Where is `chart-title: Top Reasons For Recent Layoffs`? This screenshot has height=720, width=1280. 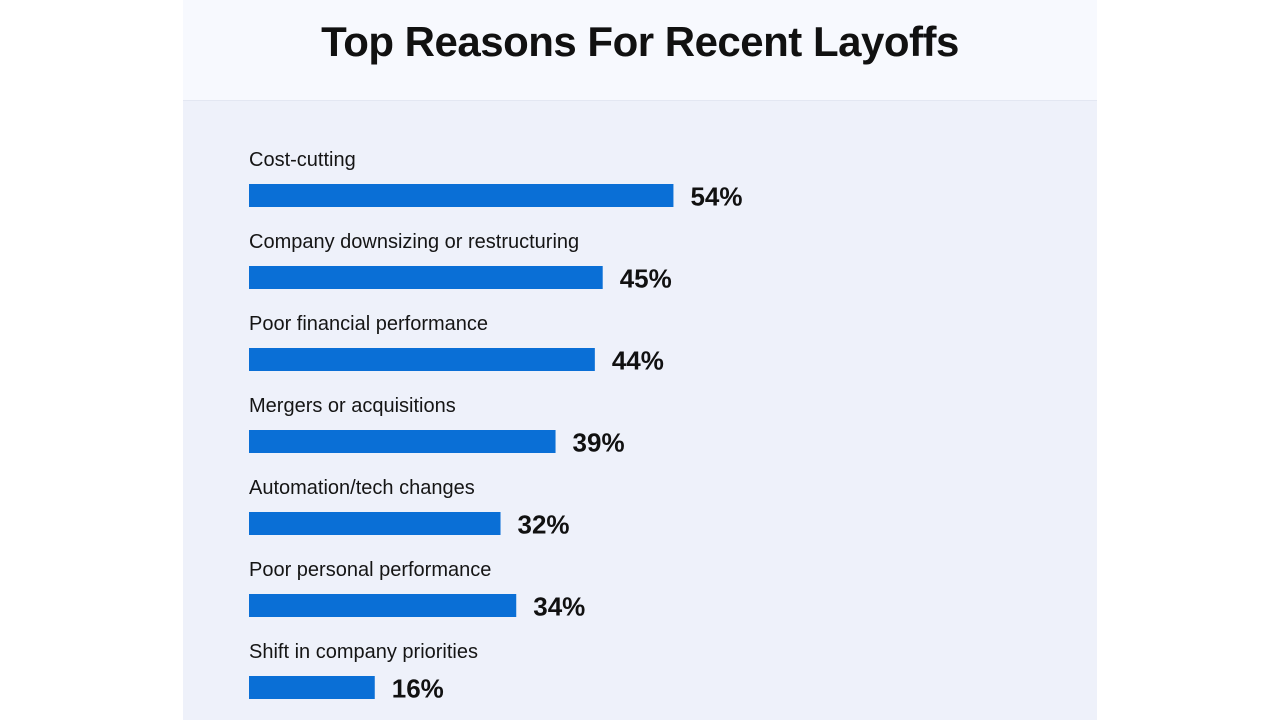
chart-title: Top Reasons For Recent Layoffs is located at coordinates (640, 41).